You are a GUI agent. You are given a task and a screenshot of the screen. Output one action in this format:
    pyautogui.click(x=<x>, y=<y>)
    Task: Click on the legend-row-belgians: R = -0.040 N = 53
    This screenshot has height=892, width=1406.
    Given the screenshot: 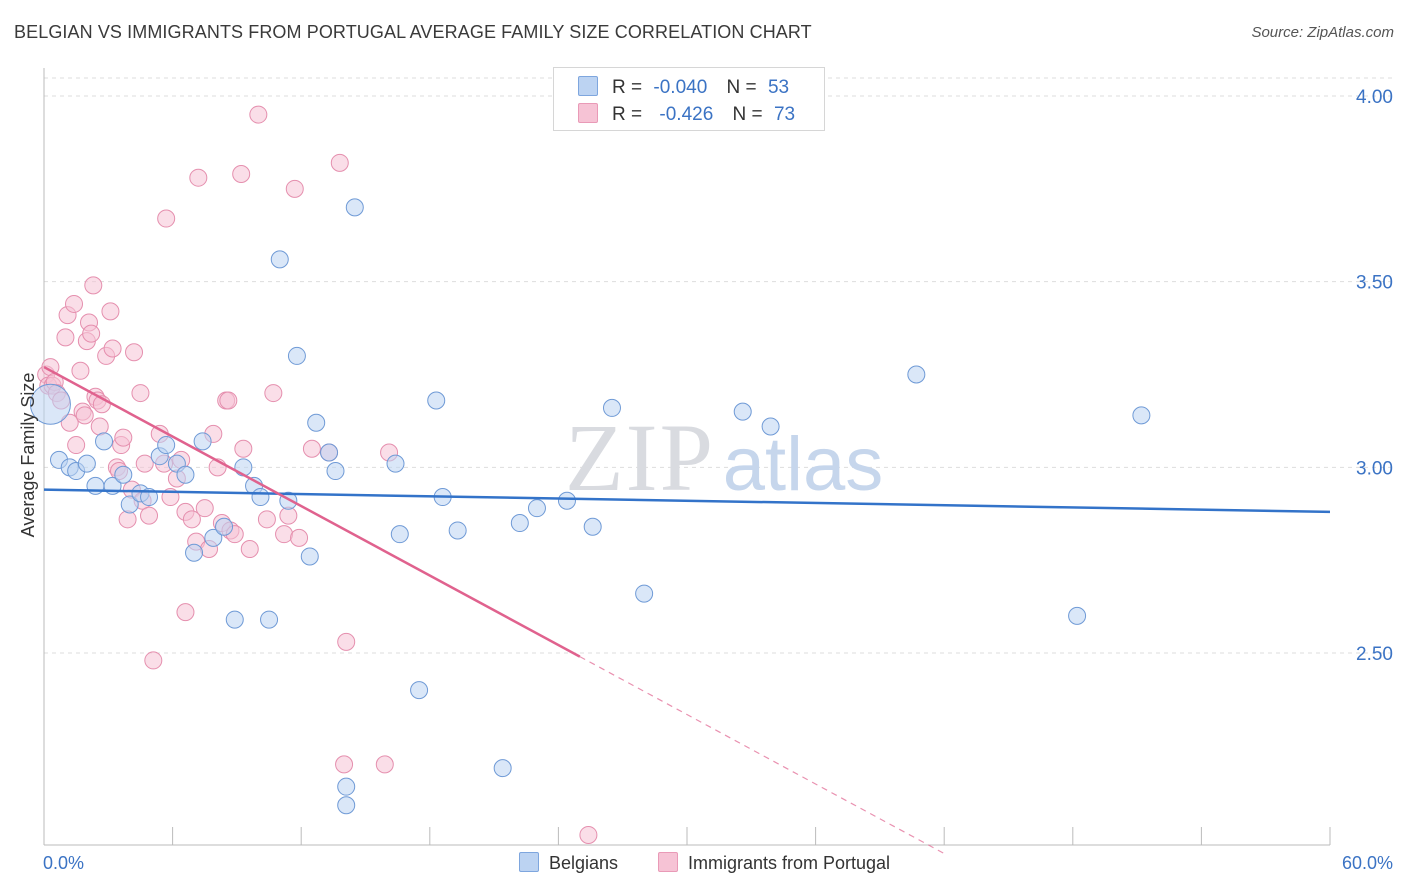 What is the action you would take?
    pyautogui.click(x=683, y=87)
    